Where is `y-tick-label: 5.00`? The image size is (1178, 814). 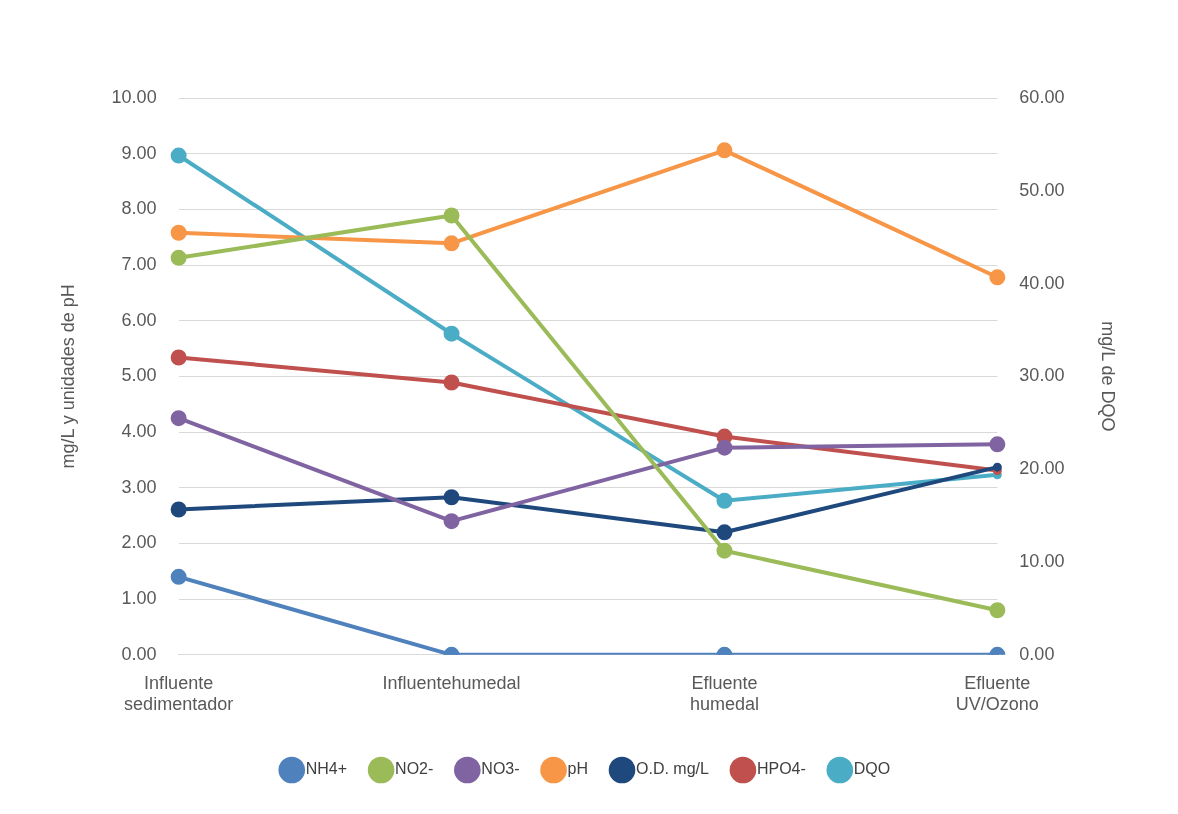
y-tick-label: 5.00 is located at coordinates (139, 375).